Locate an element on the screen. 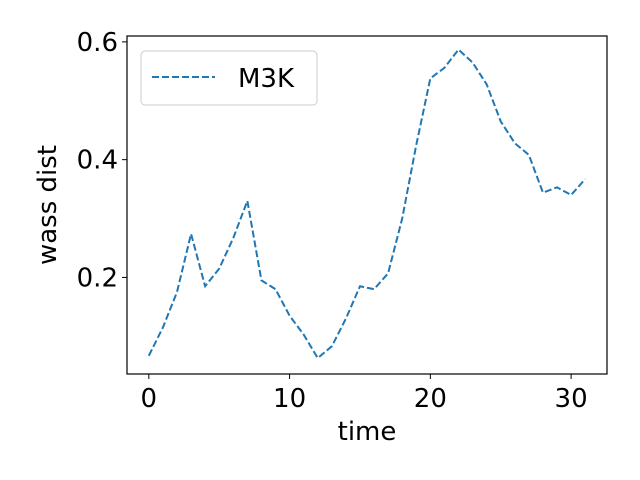  legend-box is located at coordinates (229, 78).